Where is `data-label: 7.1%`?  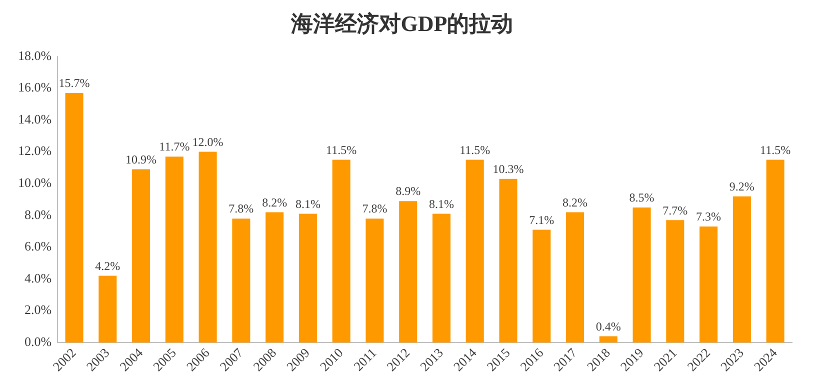
data-label: 7.1% is located at coordinates (541, 219).